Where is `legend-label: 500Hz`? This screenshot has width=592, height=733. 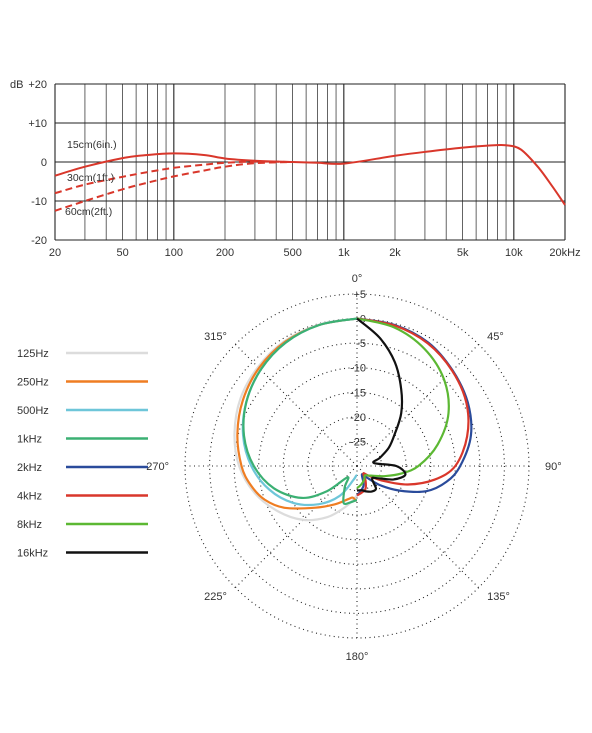 legend-label: 500Hz is located at coordinates (33, 411).